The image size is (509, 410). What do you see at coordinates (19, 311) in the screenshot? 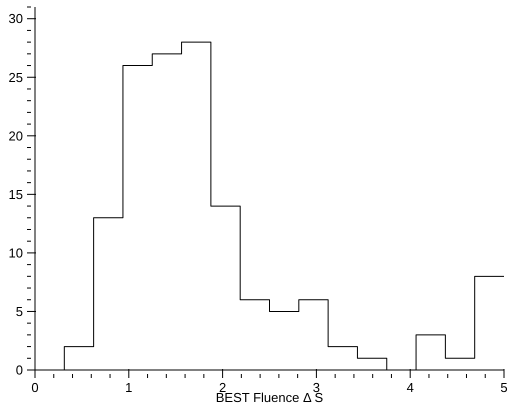
I see `y-tick-label: 5` at bounding box center [19, 311].